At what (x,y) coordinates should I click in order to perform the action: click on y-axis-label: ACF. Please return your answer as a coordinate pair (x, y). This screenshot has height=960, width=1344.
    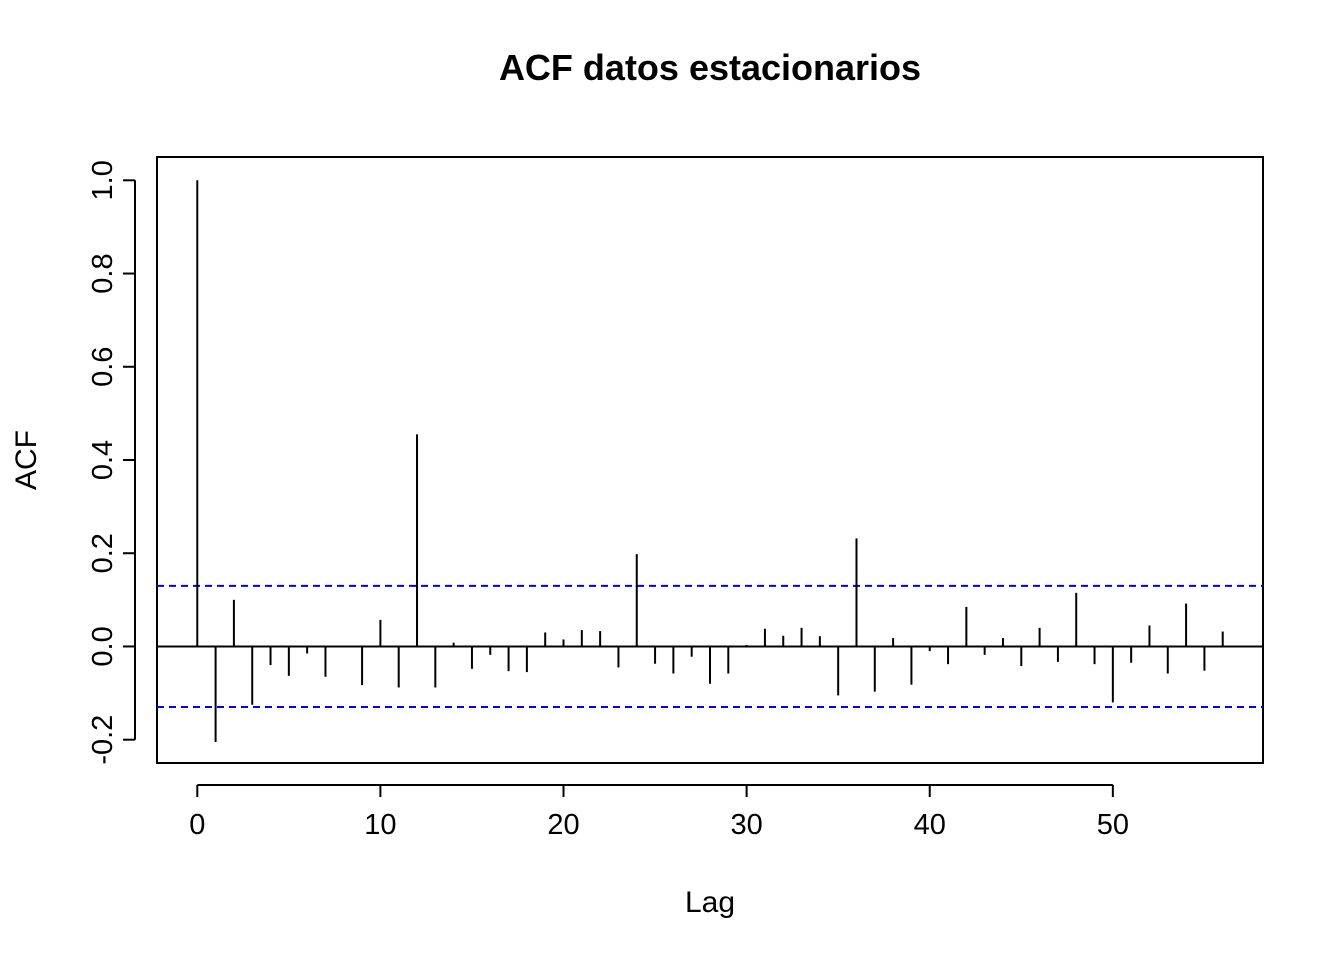
    Looking at the image, I should click on (26, 460).